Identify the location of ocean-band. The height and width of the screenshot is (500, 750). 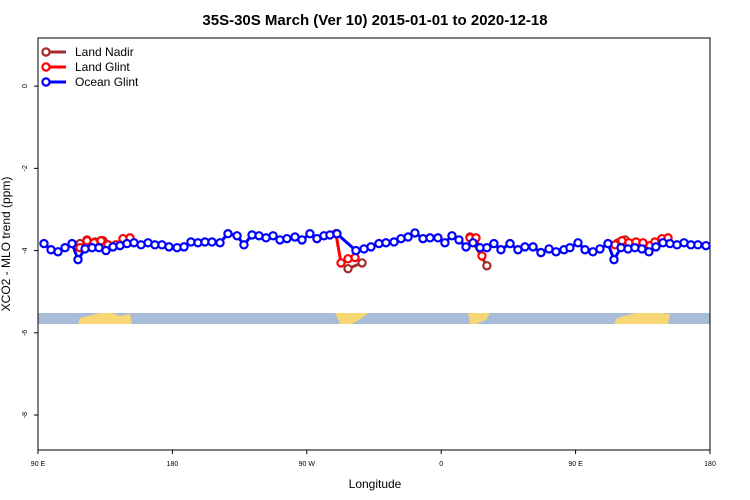
(374, 318).